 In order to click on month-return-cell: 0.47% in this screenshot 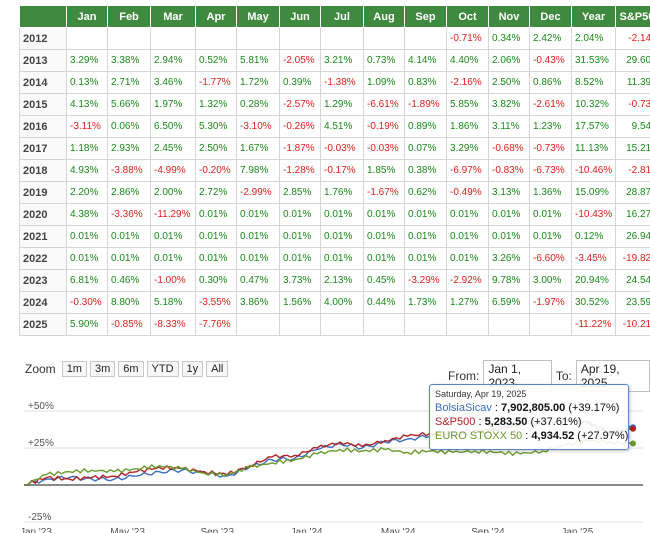, I will do `click(258, 280)`.